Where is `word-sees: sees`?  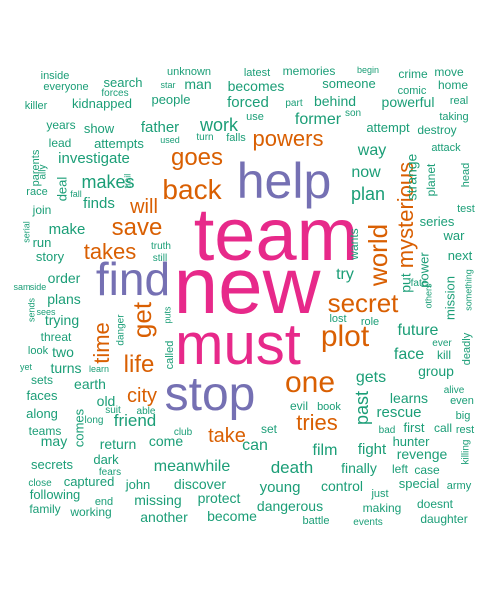
word-sees: sees is located at coordinates (46, 312).